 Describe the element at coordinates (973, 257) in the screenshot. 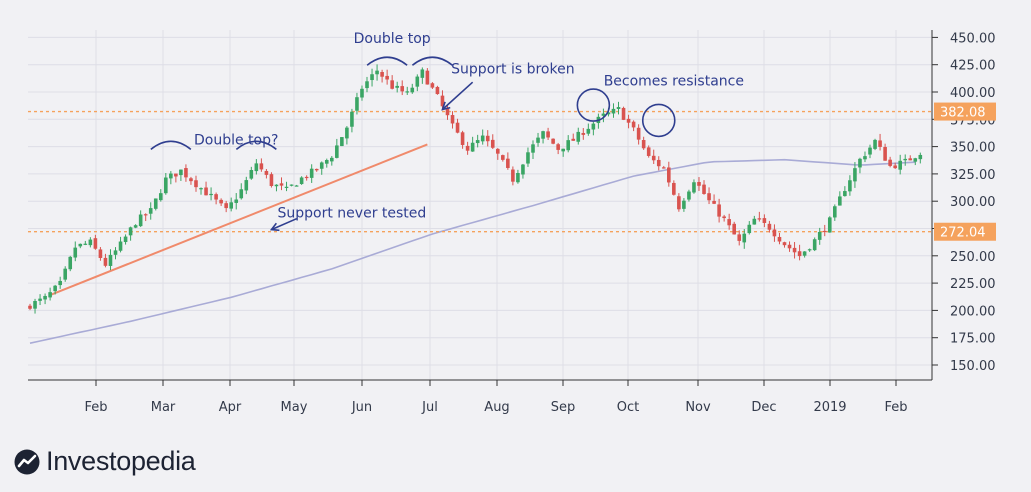

I see `y-tick-label: 250.00` at that location.